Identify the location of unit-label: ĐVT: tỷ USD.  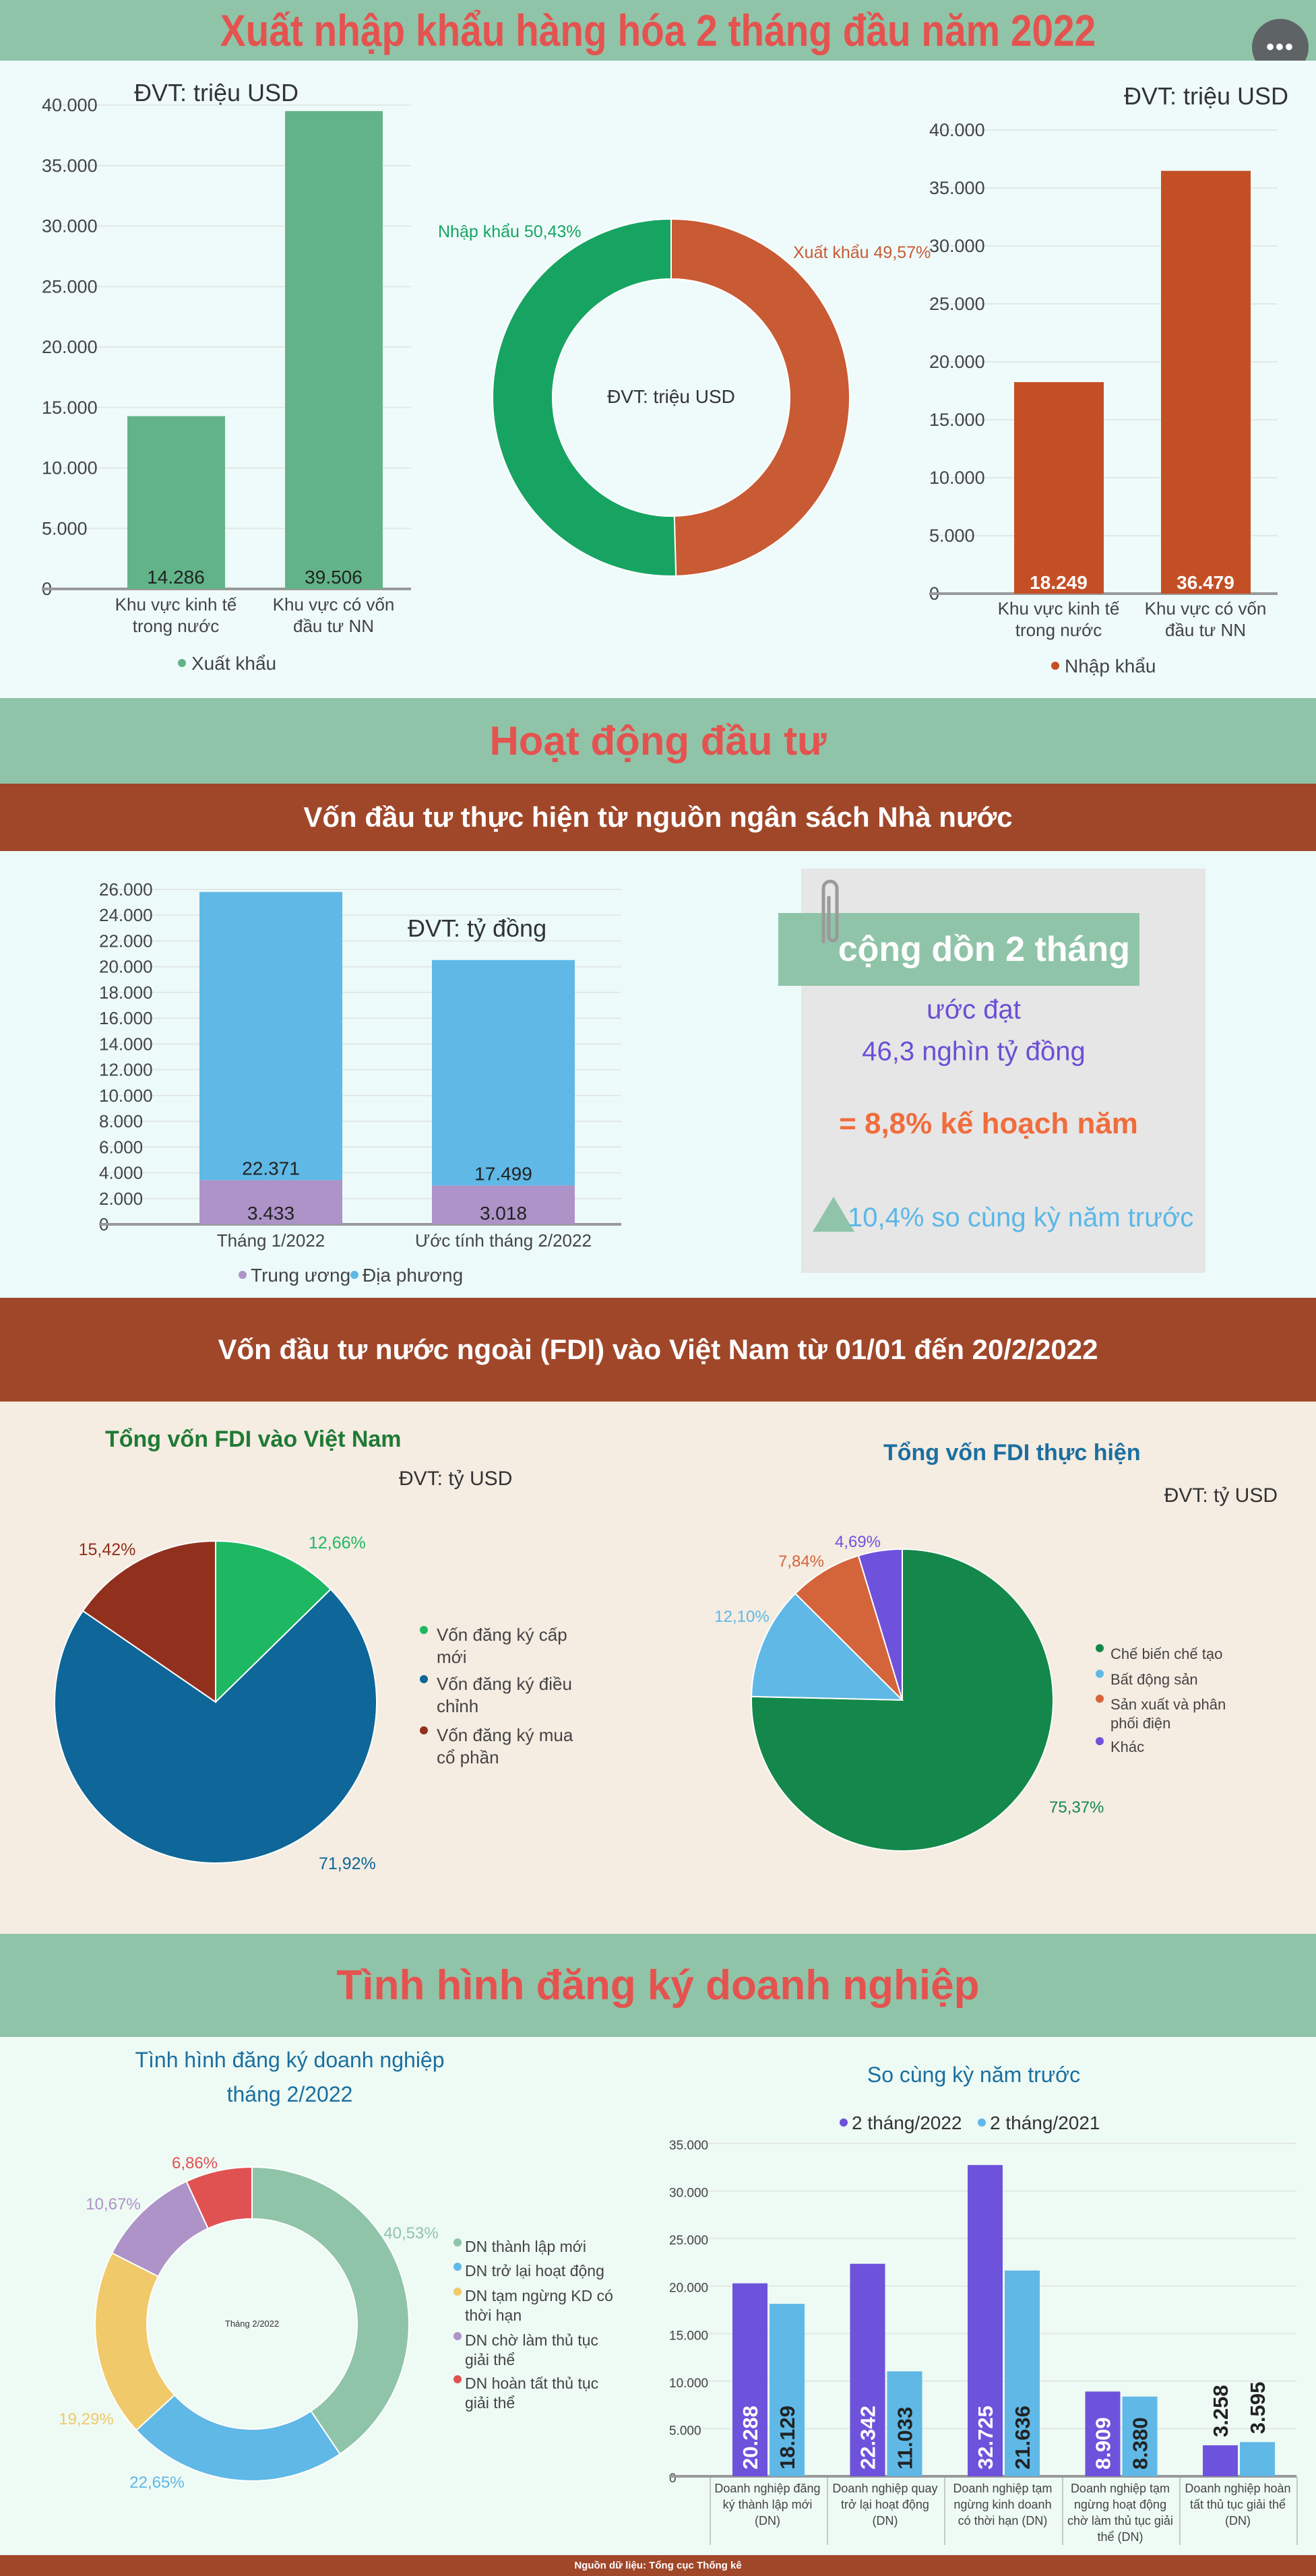
(456, 1479).